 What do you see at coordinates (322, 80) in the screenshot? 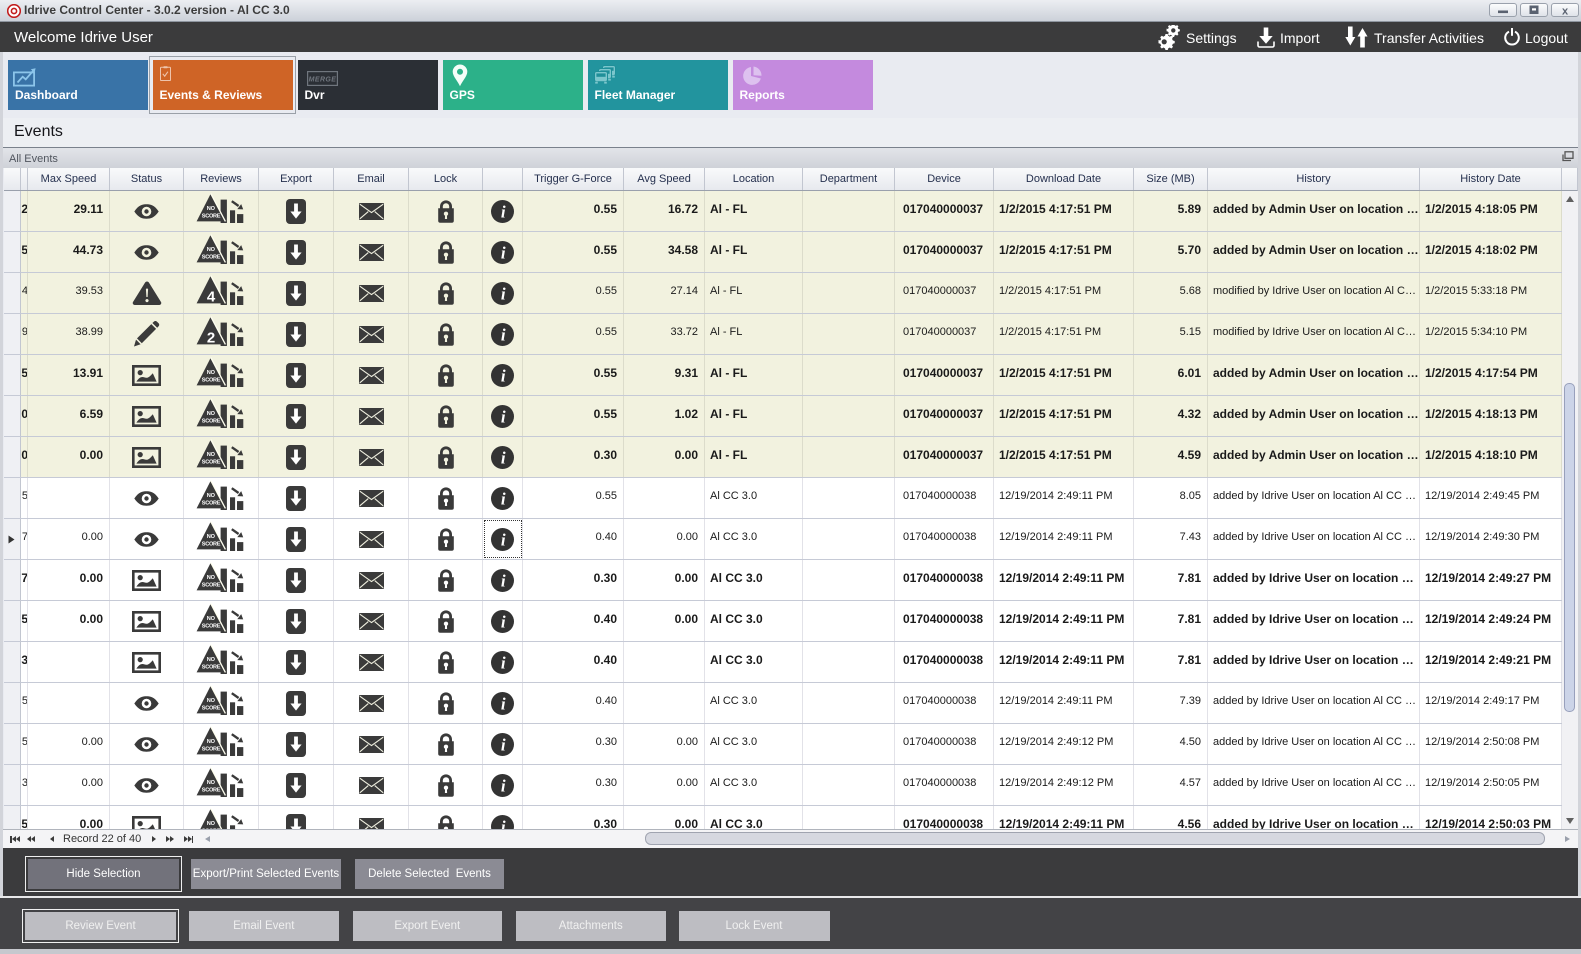
I see `svg-text: MERGE` at bounding box center [322, 80].